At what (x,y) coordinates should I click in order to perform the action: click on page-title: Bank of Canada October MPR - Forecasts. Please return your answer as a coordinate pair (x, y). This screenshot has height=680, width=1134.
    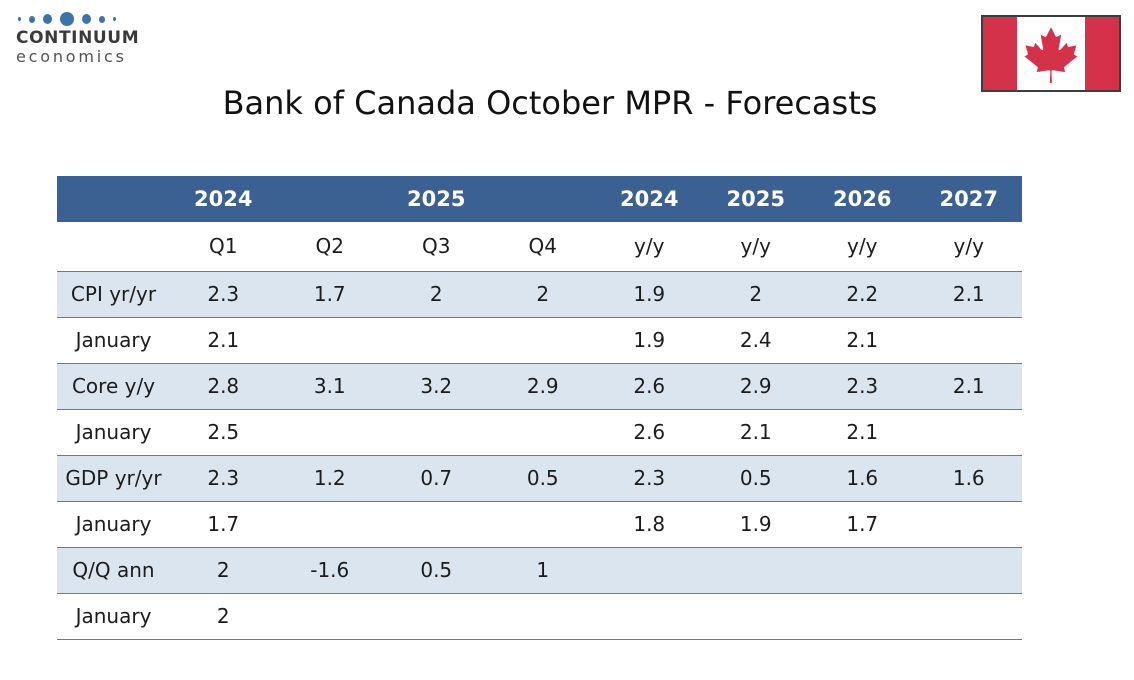
    Looking at the image, I should click on (550, 103).